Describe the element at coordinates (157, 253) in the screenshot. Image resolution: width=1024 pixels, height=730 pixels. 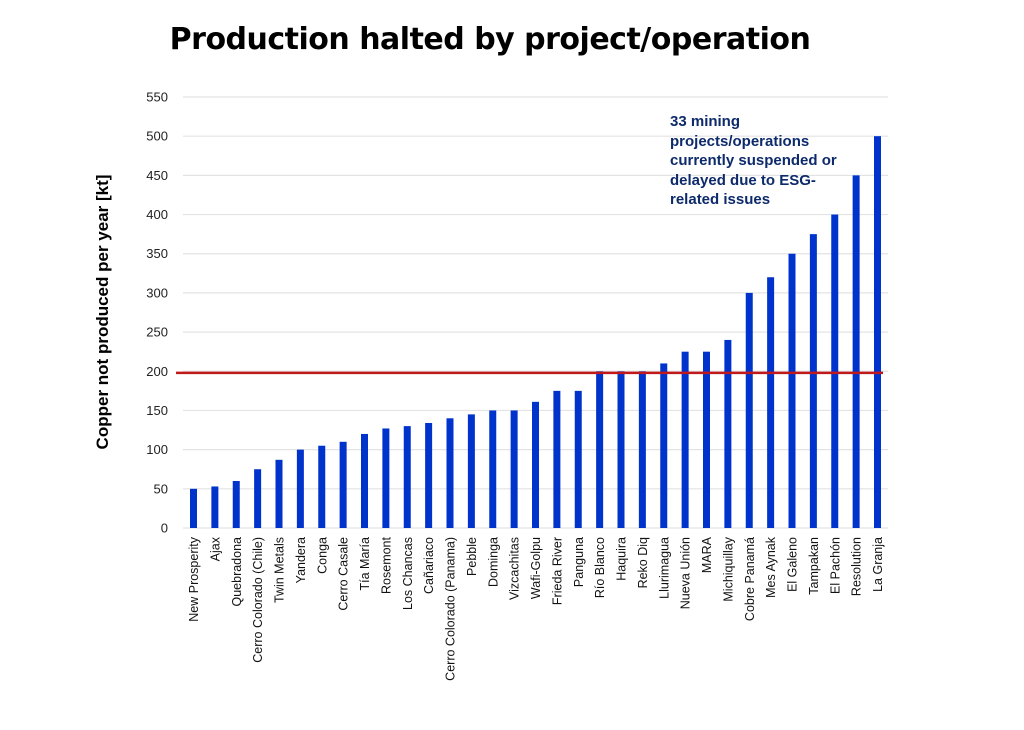
I see `y-tick-label: 350` at that location.